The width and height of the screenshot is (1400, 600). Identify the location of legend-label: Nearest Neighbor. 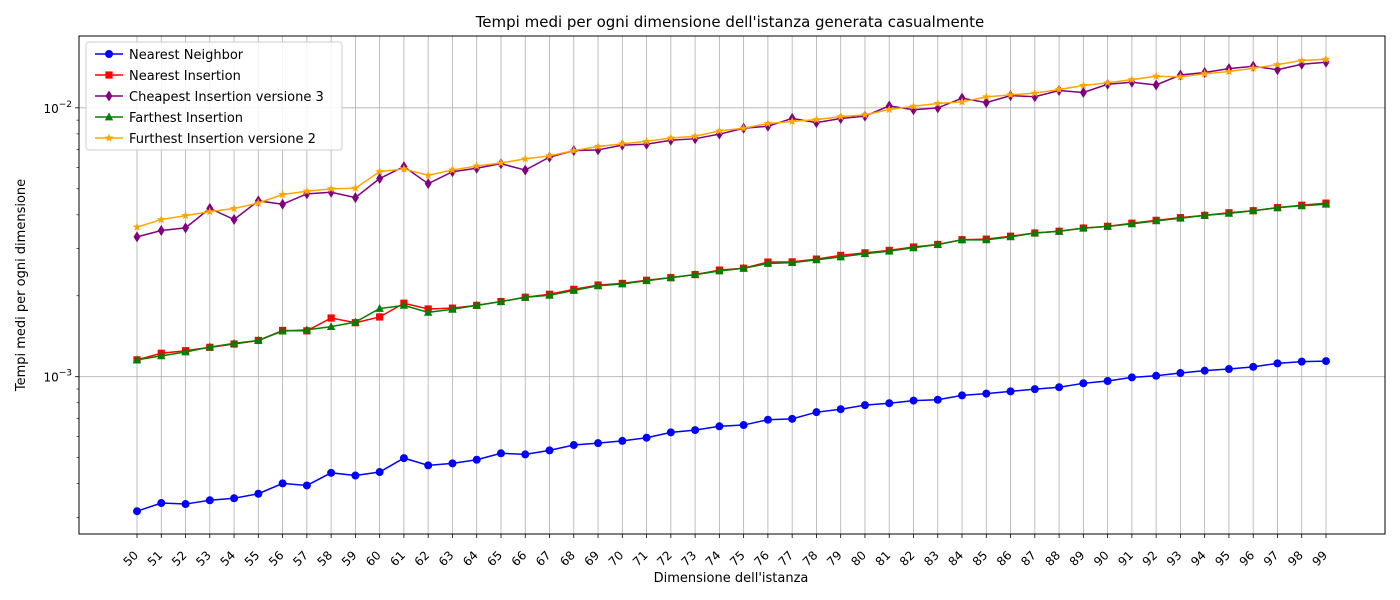
(186, 55).